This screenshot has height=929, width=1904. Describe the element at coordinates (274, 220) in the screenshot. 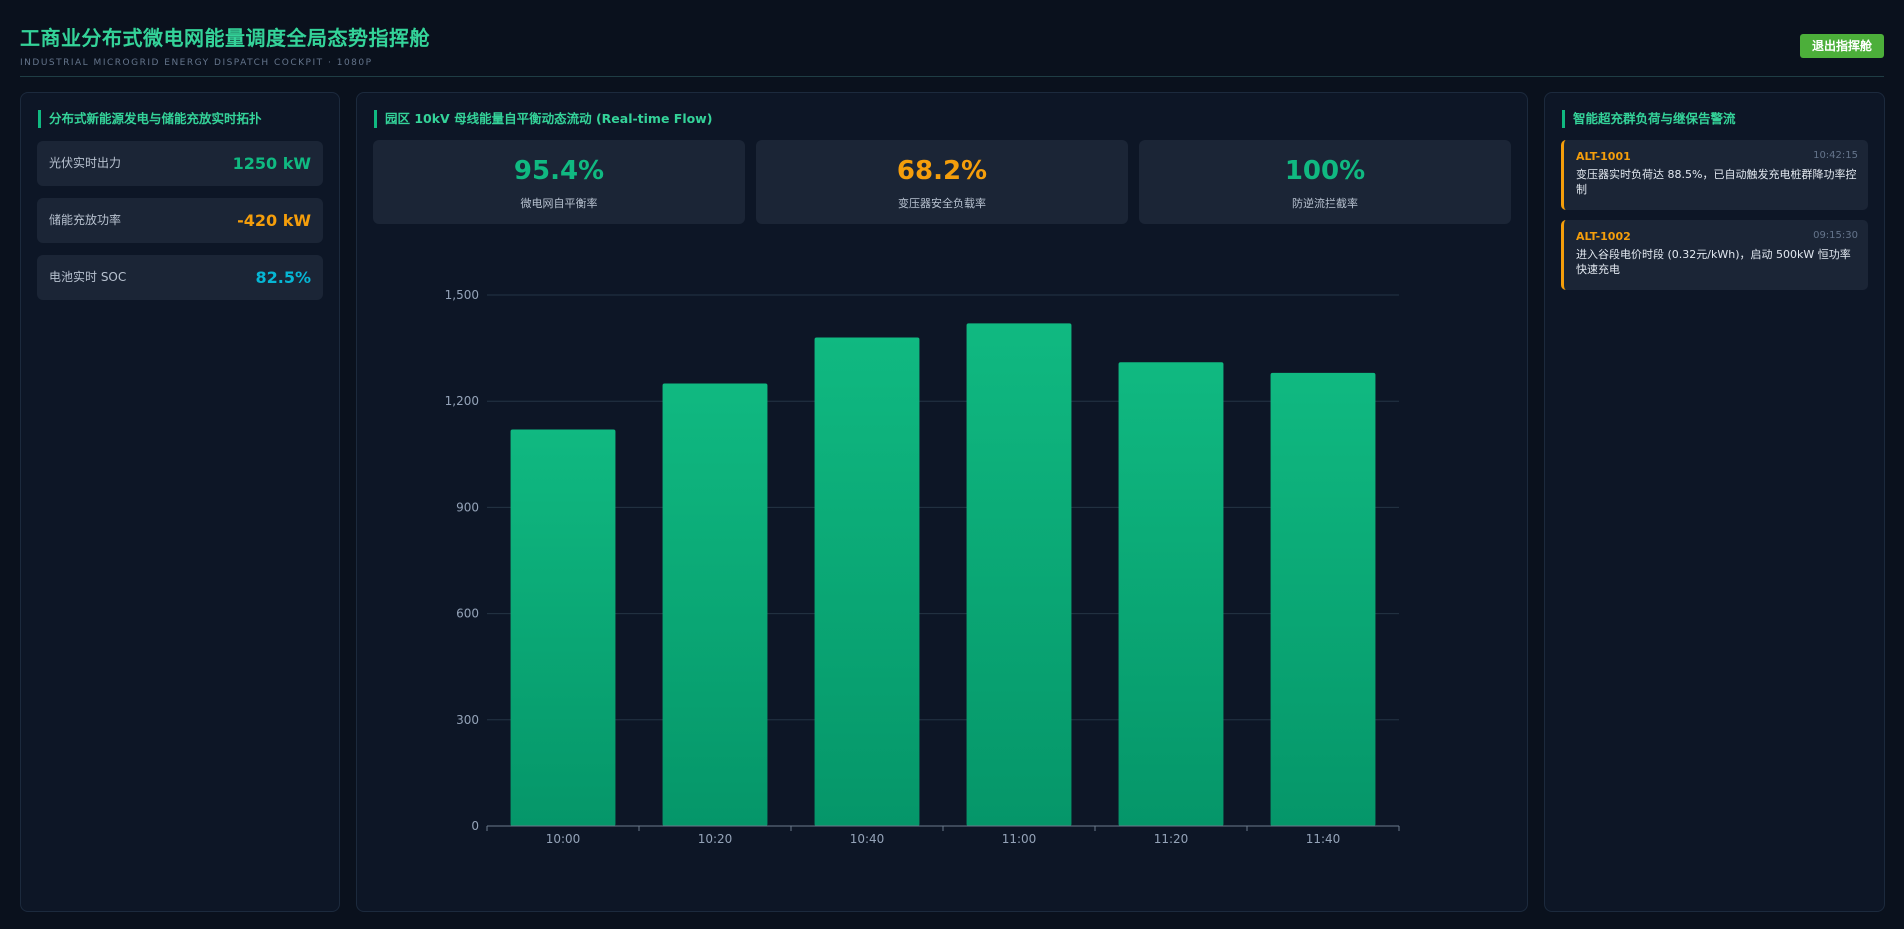

I see `metric-value: -420 kW` at that location.